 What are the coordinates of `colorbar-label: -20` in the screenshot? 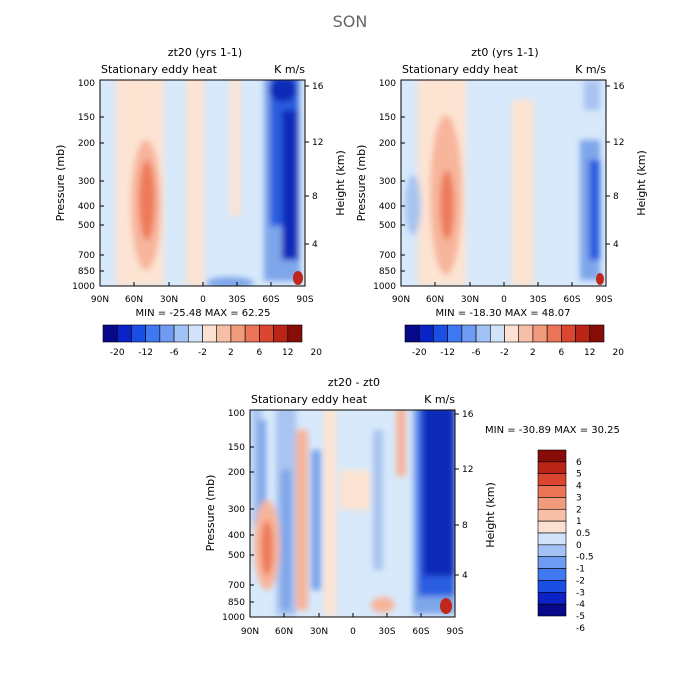 It's located at (117, 353).